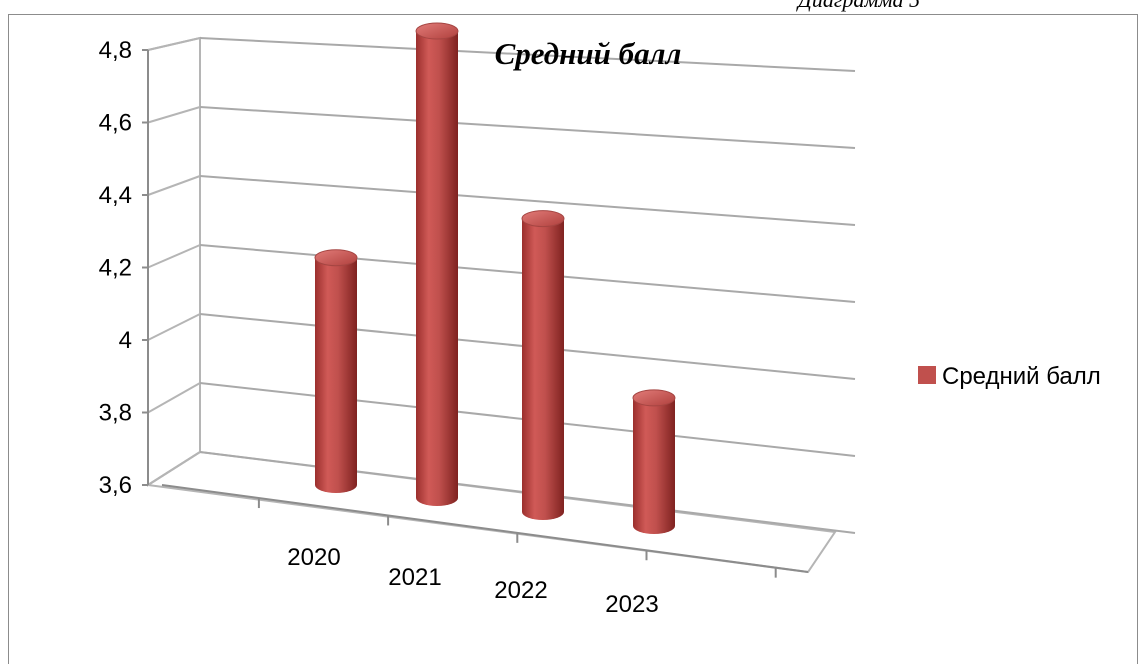 The image size is (1148, 664). What do you see at coordinates (414, 577) in the screenshot?
I see `x-tick-label: 2021` at bounding box center [414, 577].